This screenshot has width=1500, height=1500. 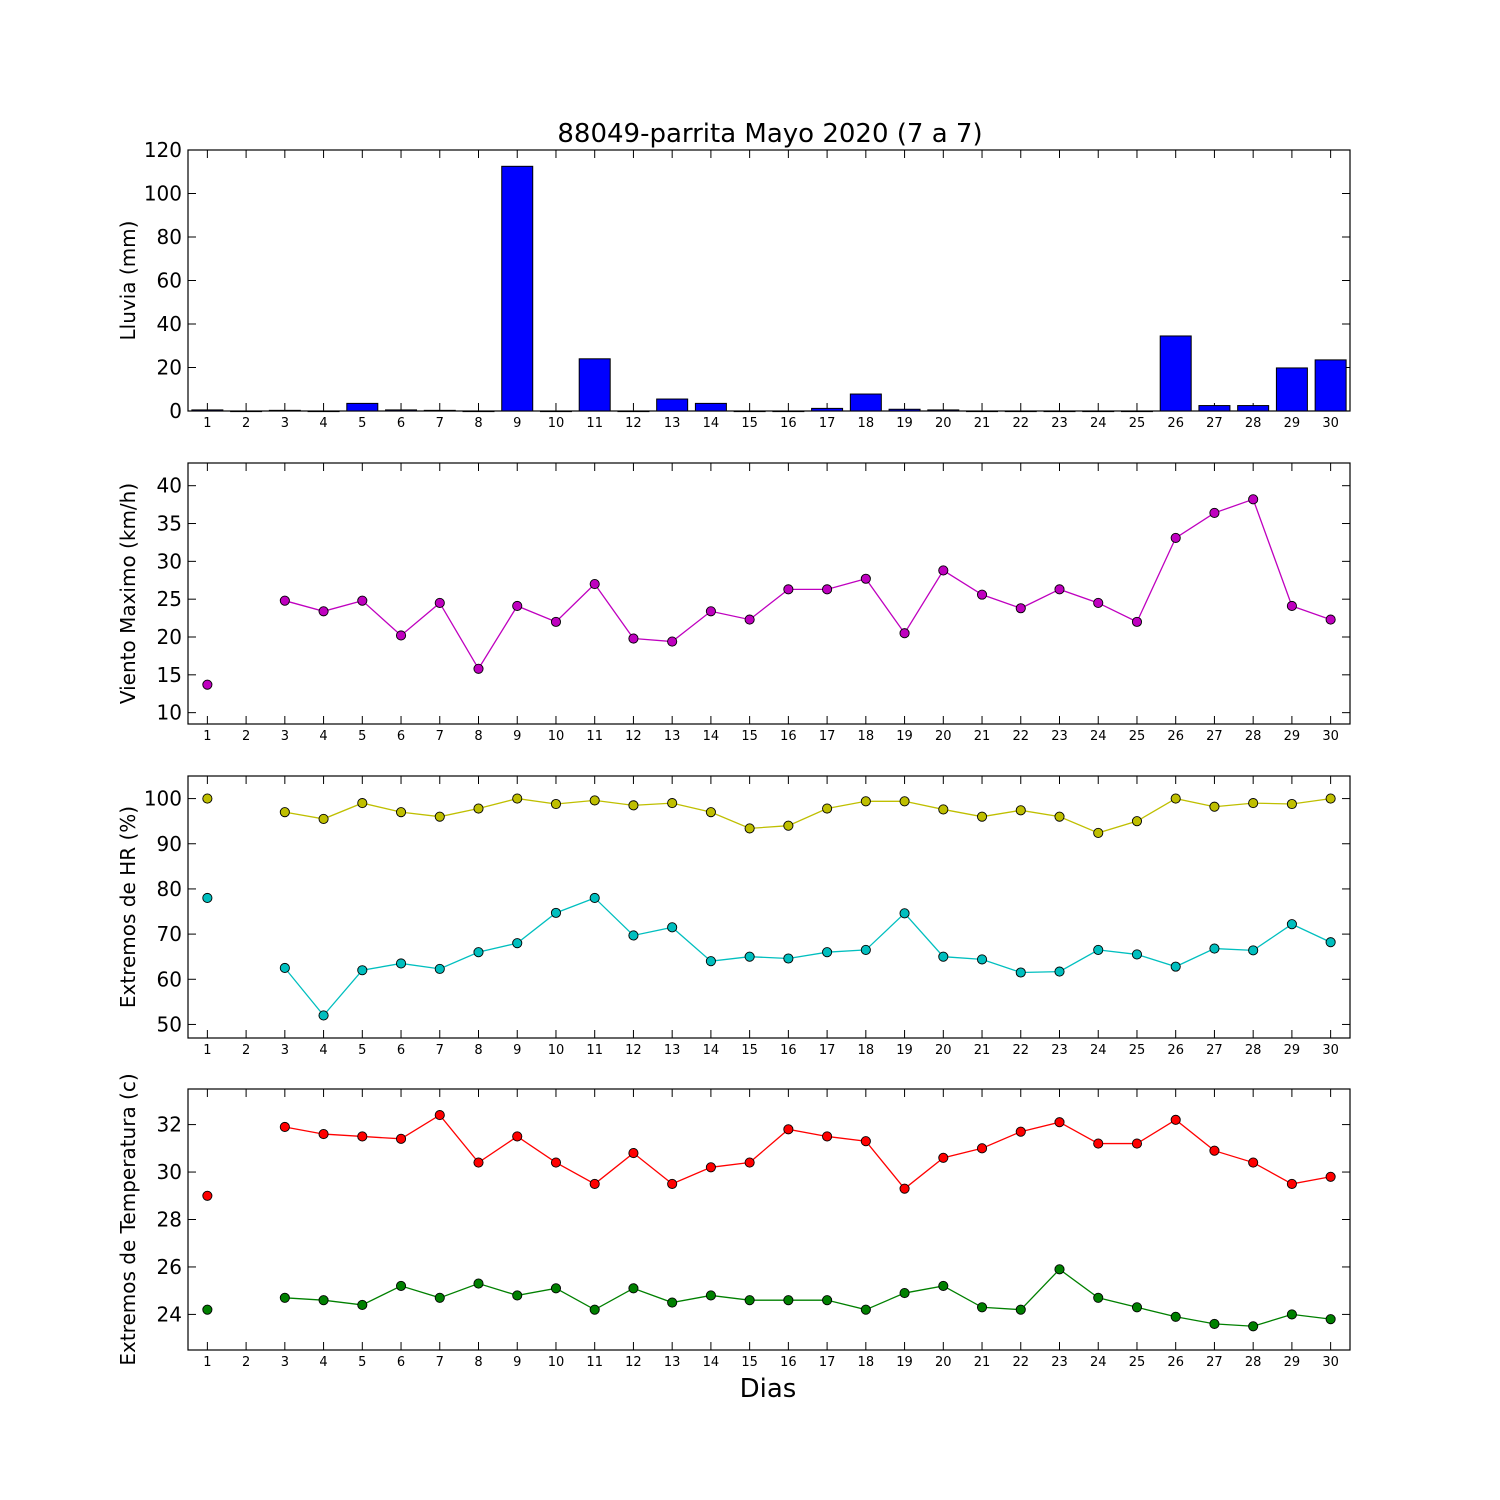 I want to click on y-tick-label: 26, so click(x=169, y=1267).